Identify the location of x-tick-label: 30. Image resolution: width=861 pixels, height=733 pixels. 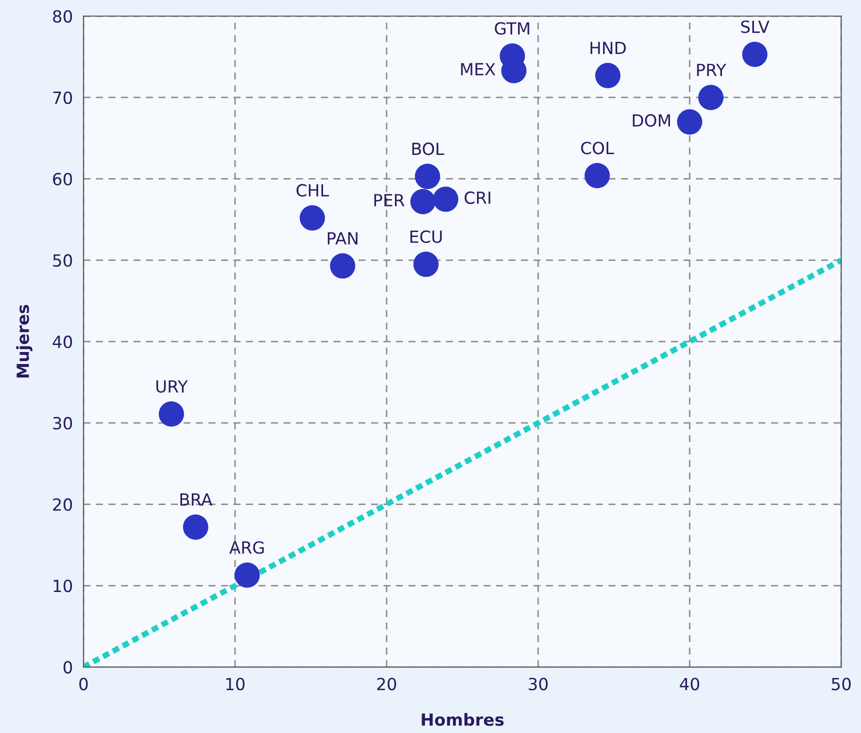
(538, 684).